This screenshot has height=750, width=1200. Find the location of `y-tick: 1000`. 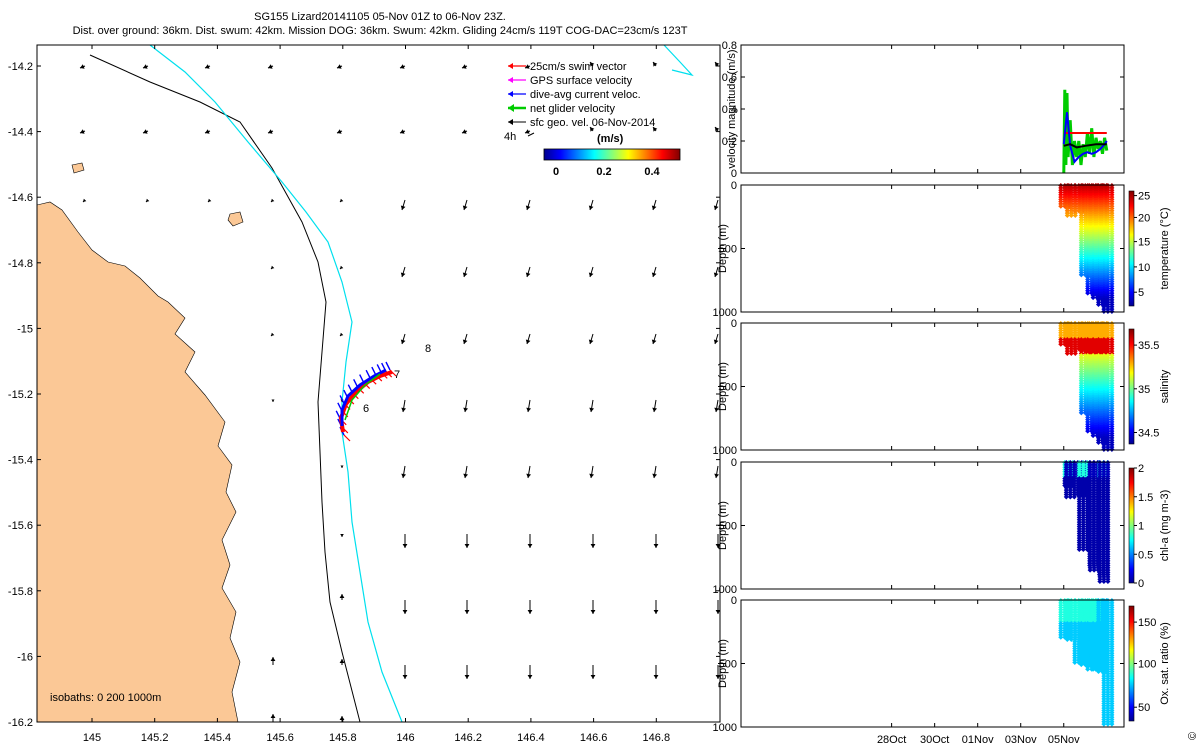

y-tick: 1000 is located at coordinates (725, 728).